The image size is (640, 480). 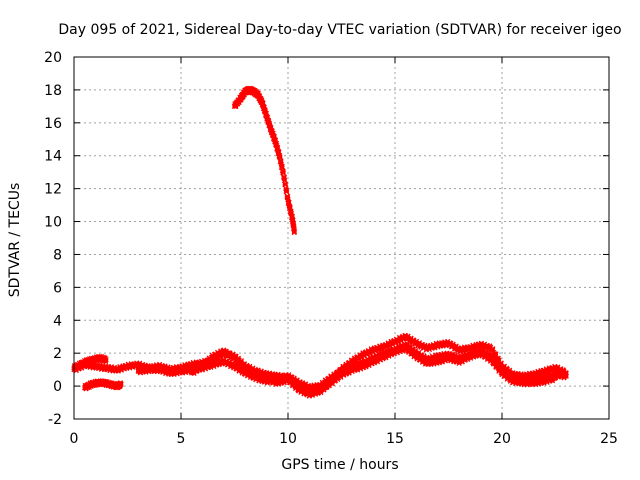 I want to click on series-arc-high, so click(x=264, y=160).